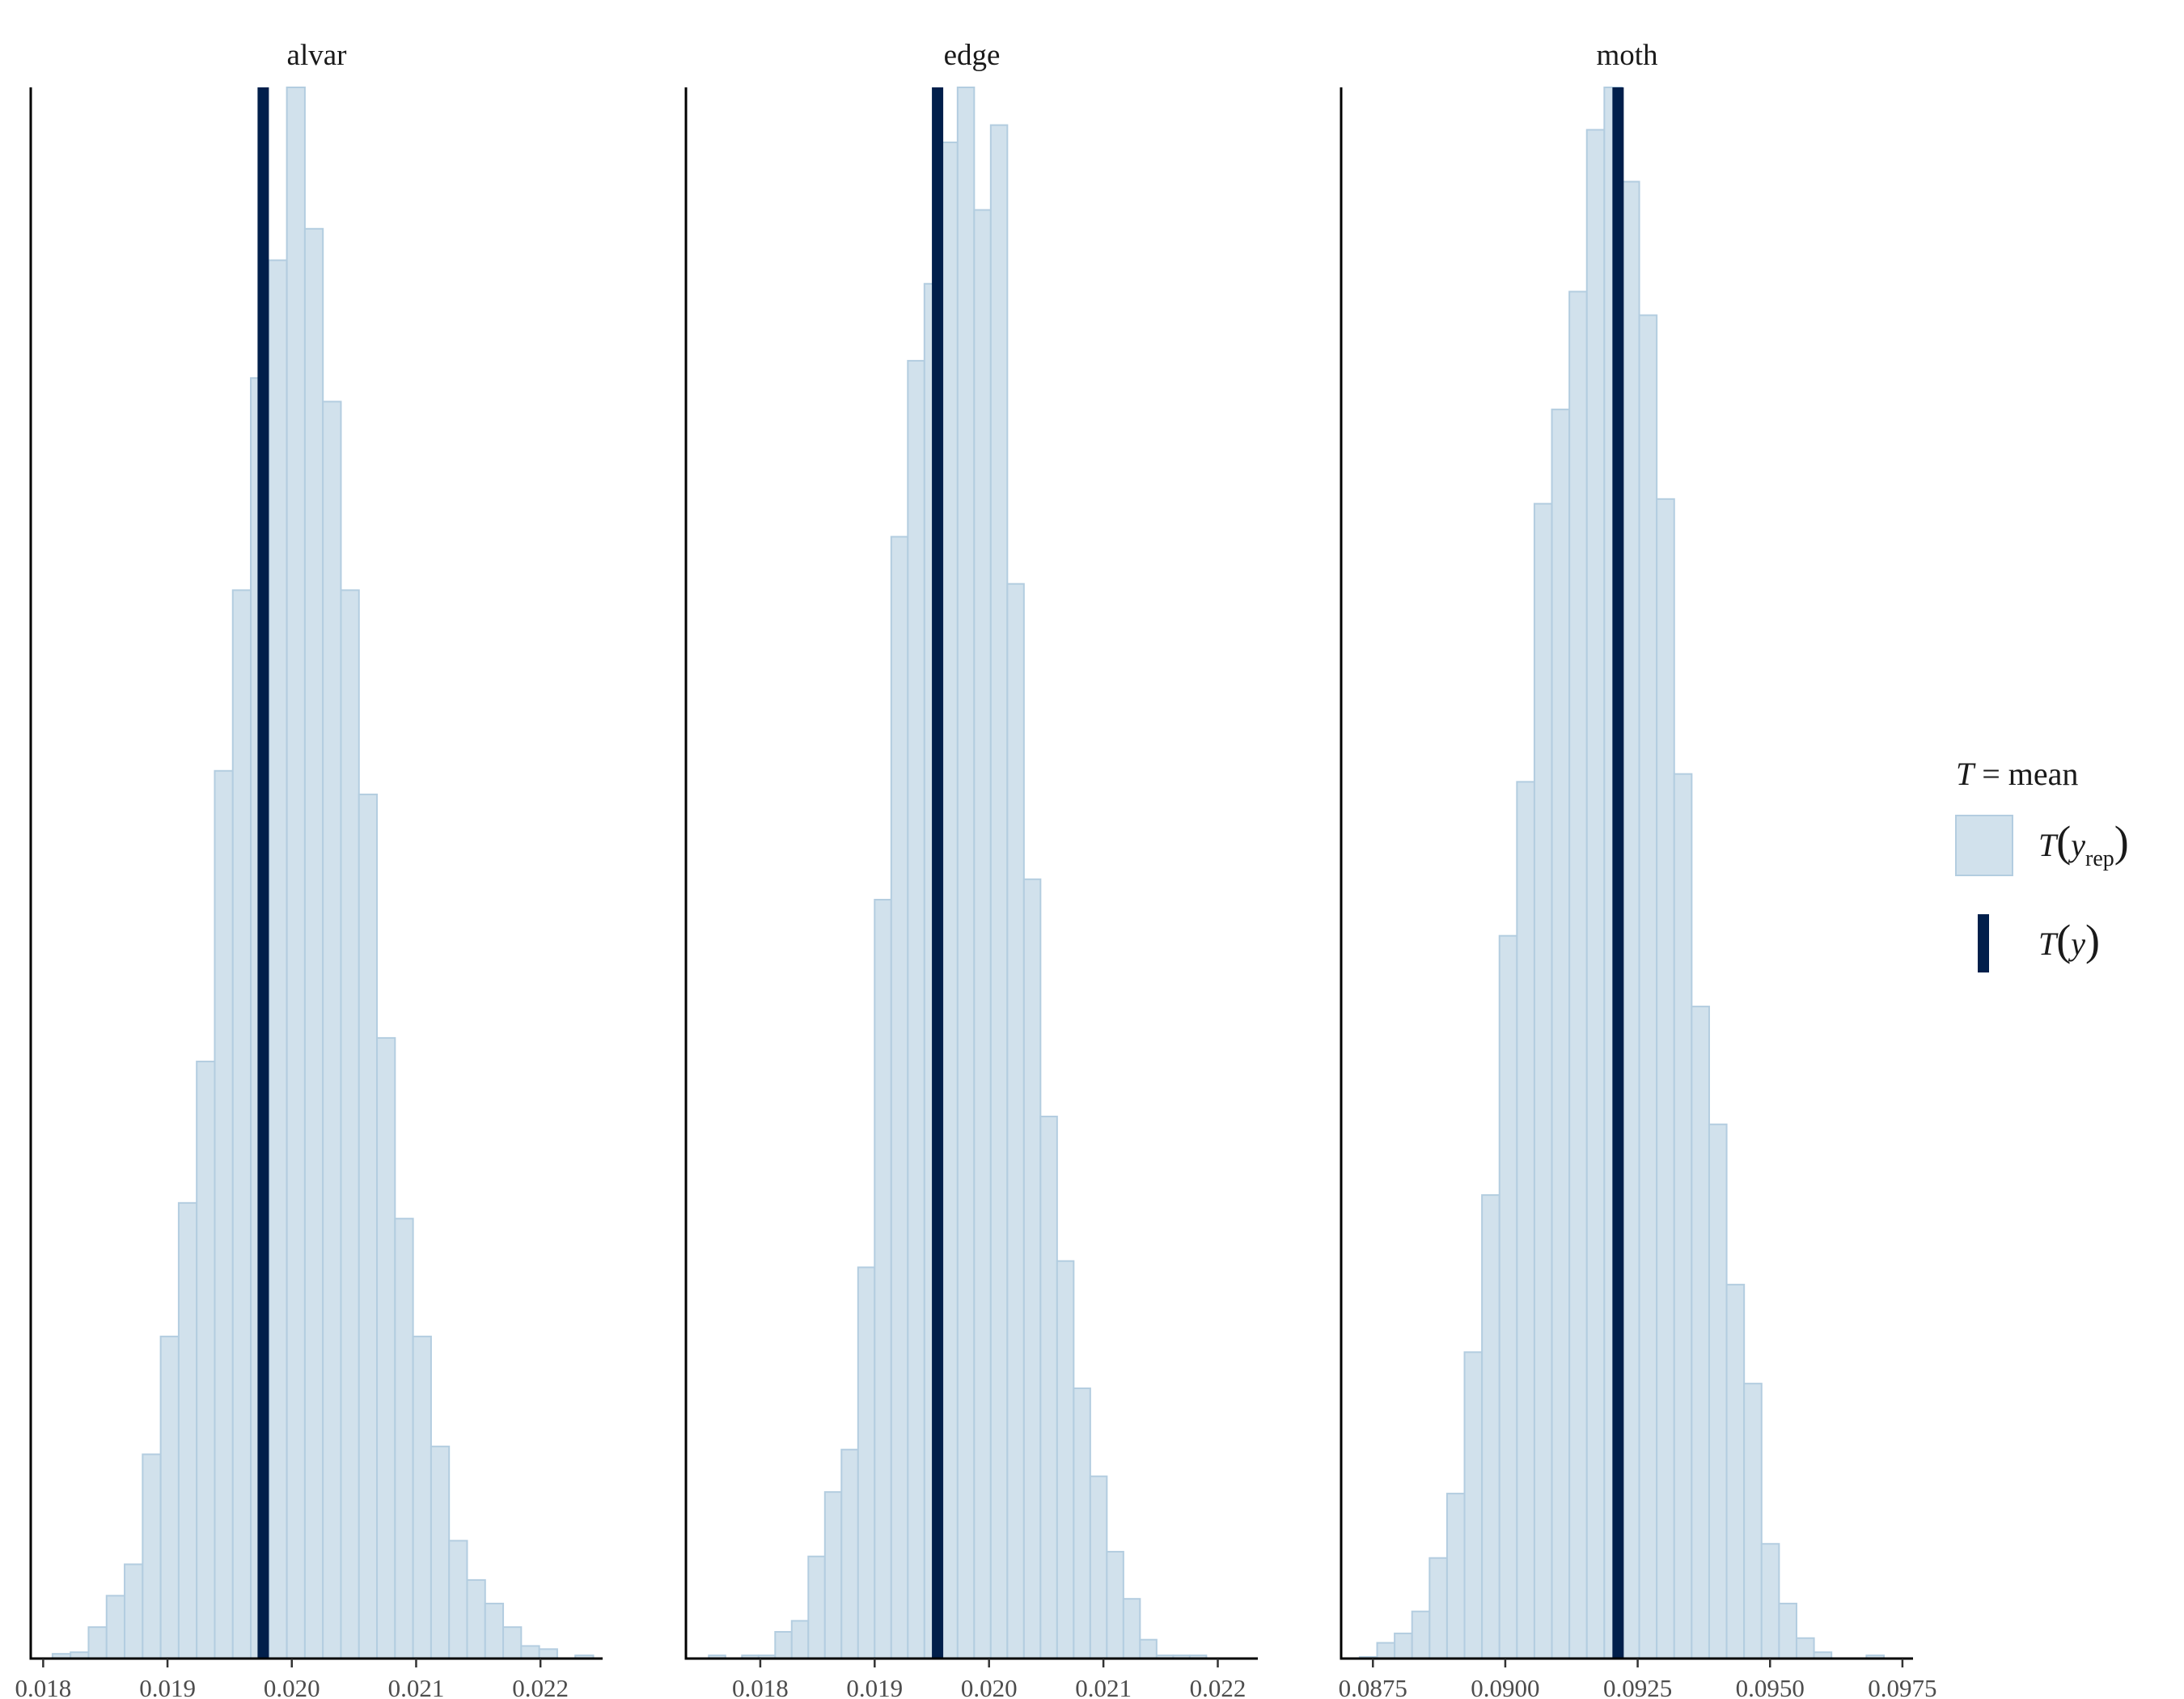 The image size is (2184, 1699). What do you see at coordinates (972, 55) in the screenshot?
I see `facet-title-edge: edge` at bounding box center [972, 55].